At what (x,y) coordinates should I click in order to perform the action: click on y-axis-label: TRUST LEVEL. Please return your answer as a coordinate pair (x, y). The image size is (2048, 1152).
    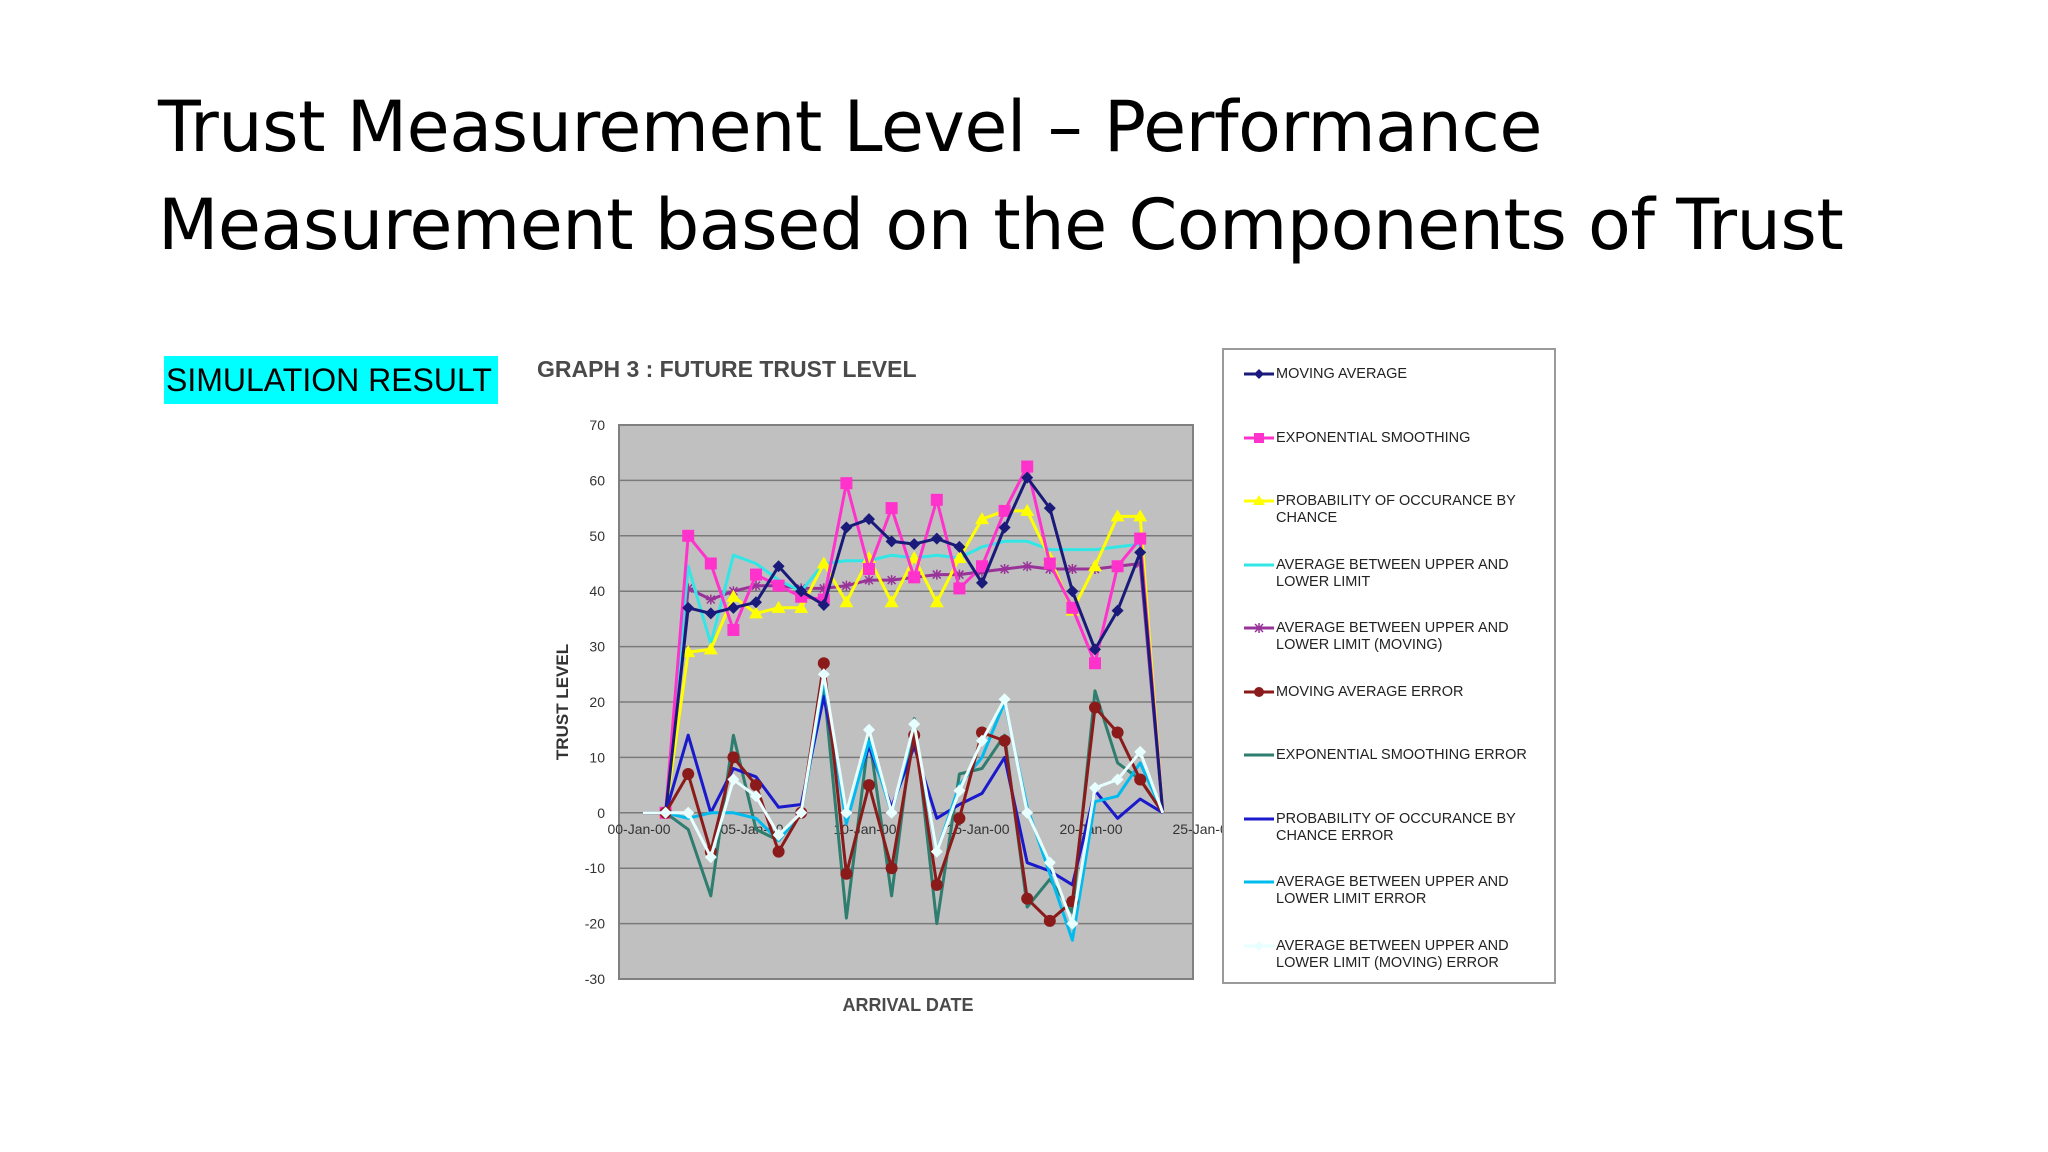
    Looking at the image, I should click on (562, 702).